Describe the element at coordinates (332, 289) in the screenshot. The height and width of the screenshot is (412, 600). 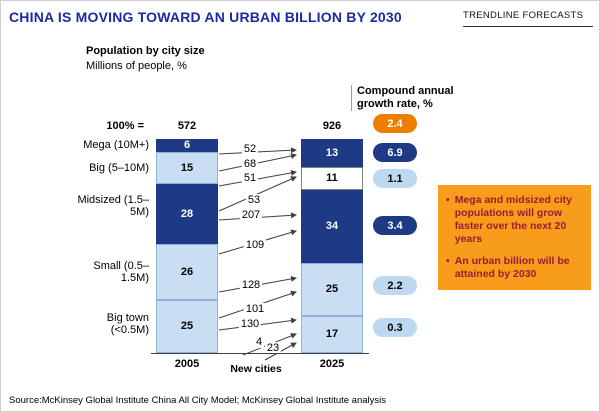
I see `segment-2025-small: 25` at that location.